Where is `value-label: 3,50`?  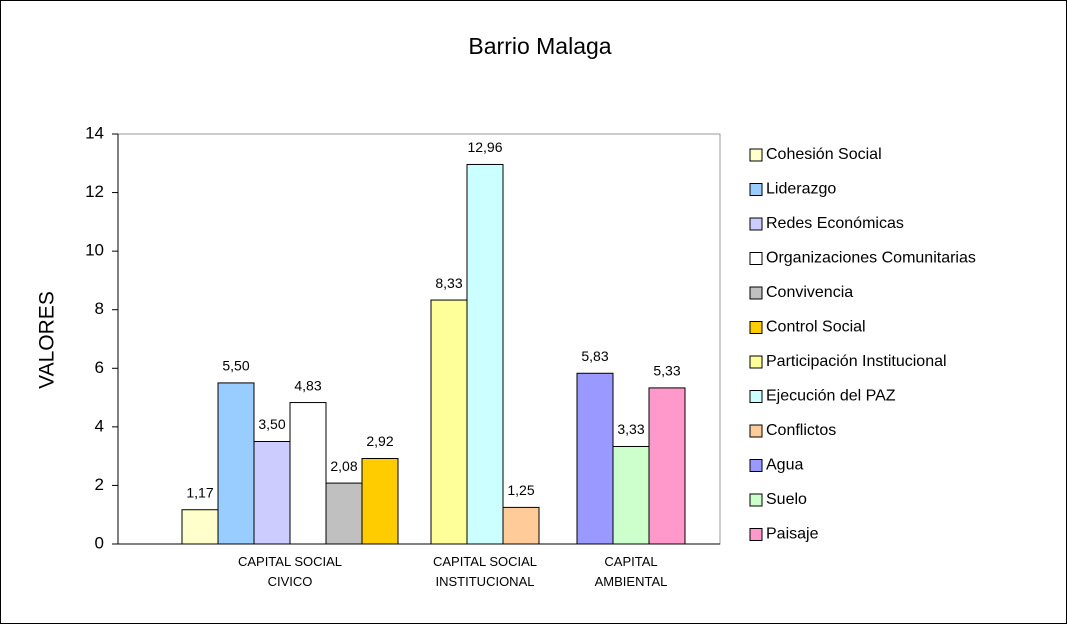 value-label: 3,50 is located at coordinates (271, 424).